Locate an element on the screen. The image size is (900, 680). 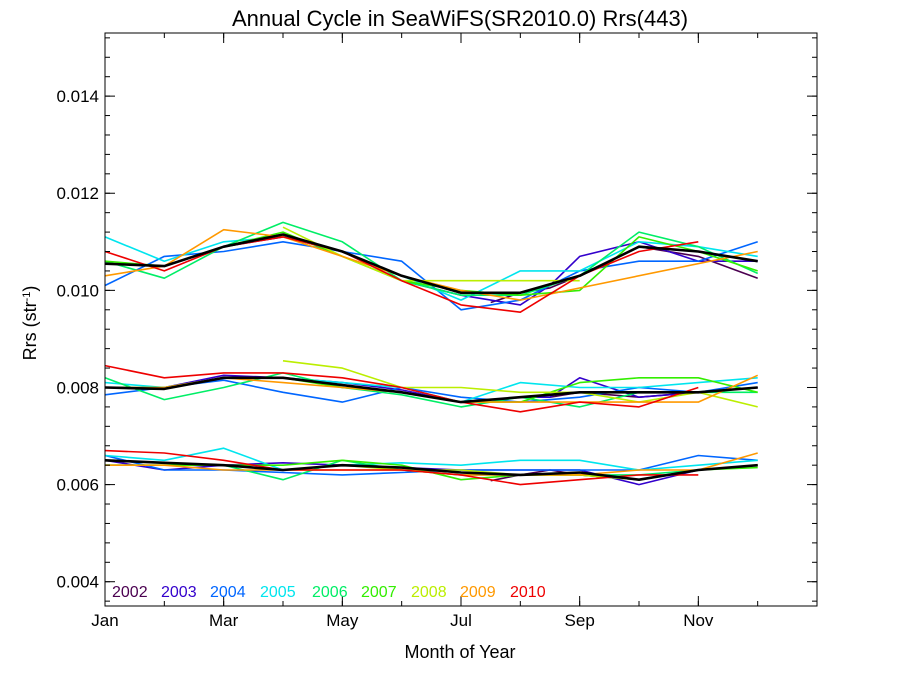
y-axis-title: Rrs (str-1) is located at coordinates (30, 323).